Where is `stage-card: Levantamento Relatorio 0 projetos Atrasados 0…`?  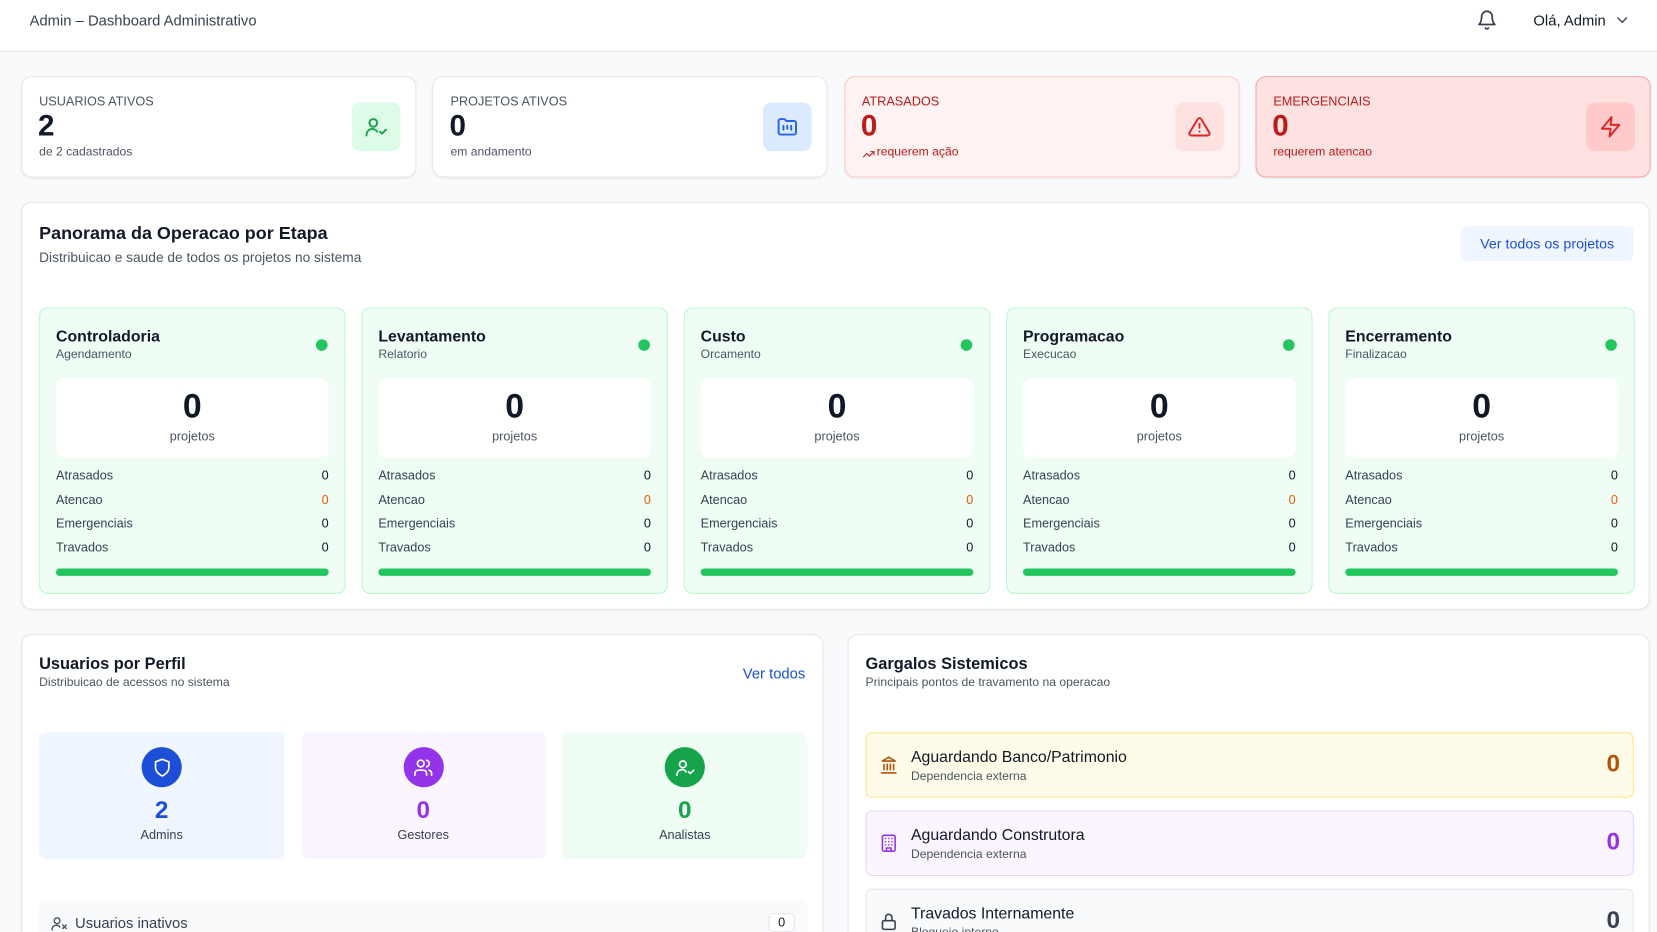
stage-card: Levantamento Relatorio 0 projetos Atrasados 0… is located at coordinates (514, 450).